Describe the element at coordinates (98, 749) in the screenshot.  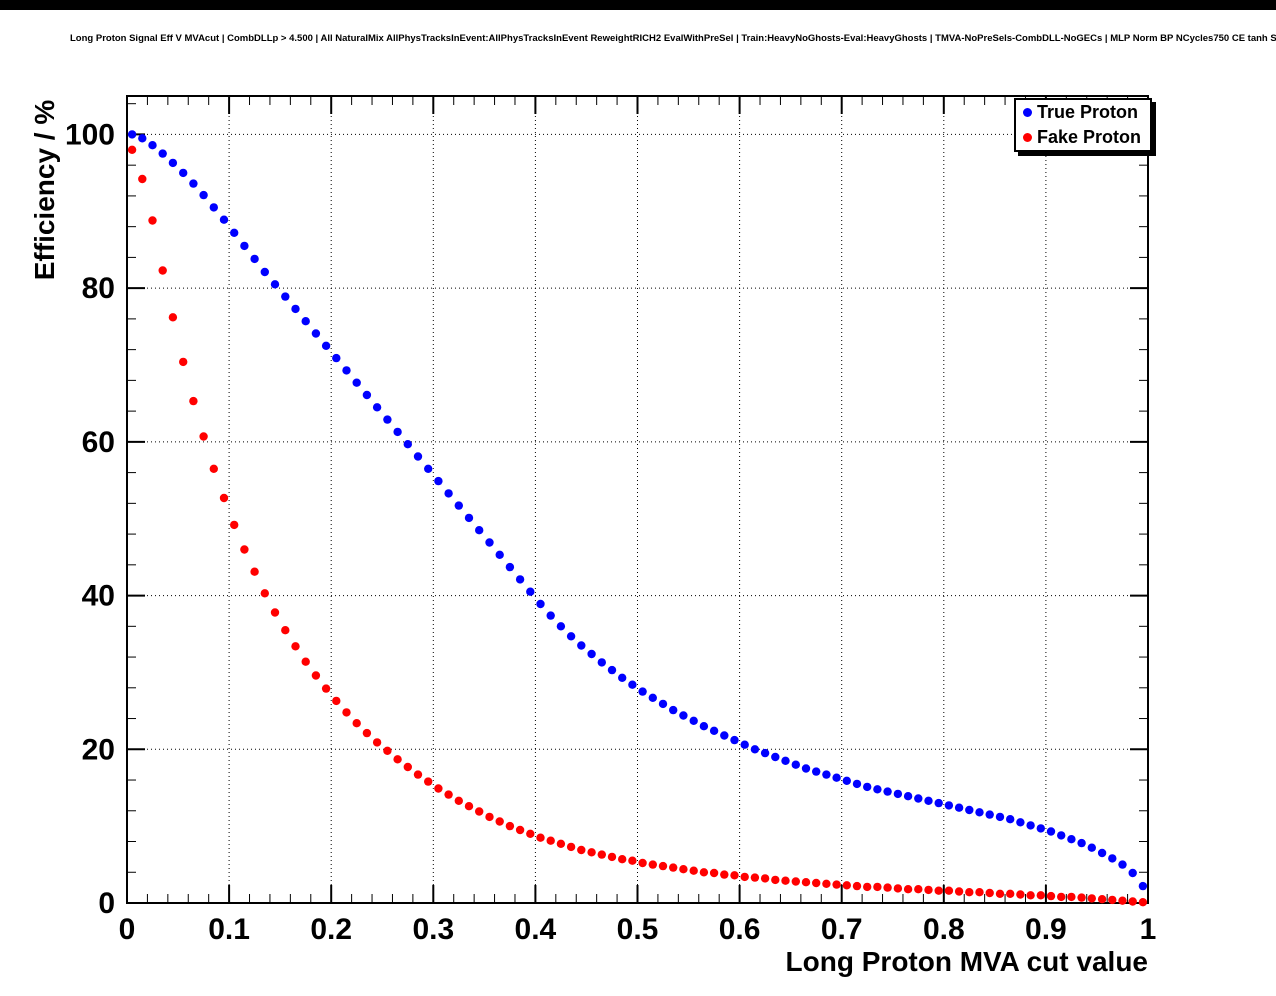
I see `y-tick-label: 20` at that location.